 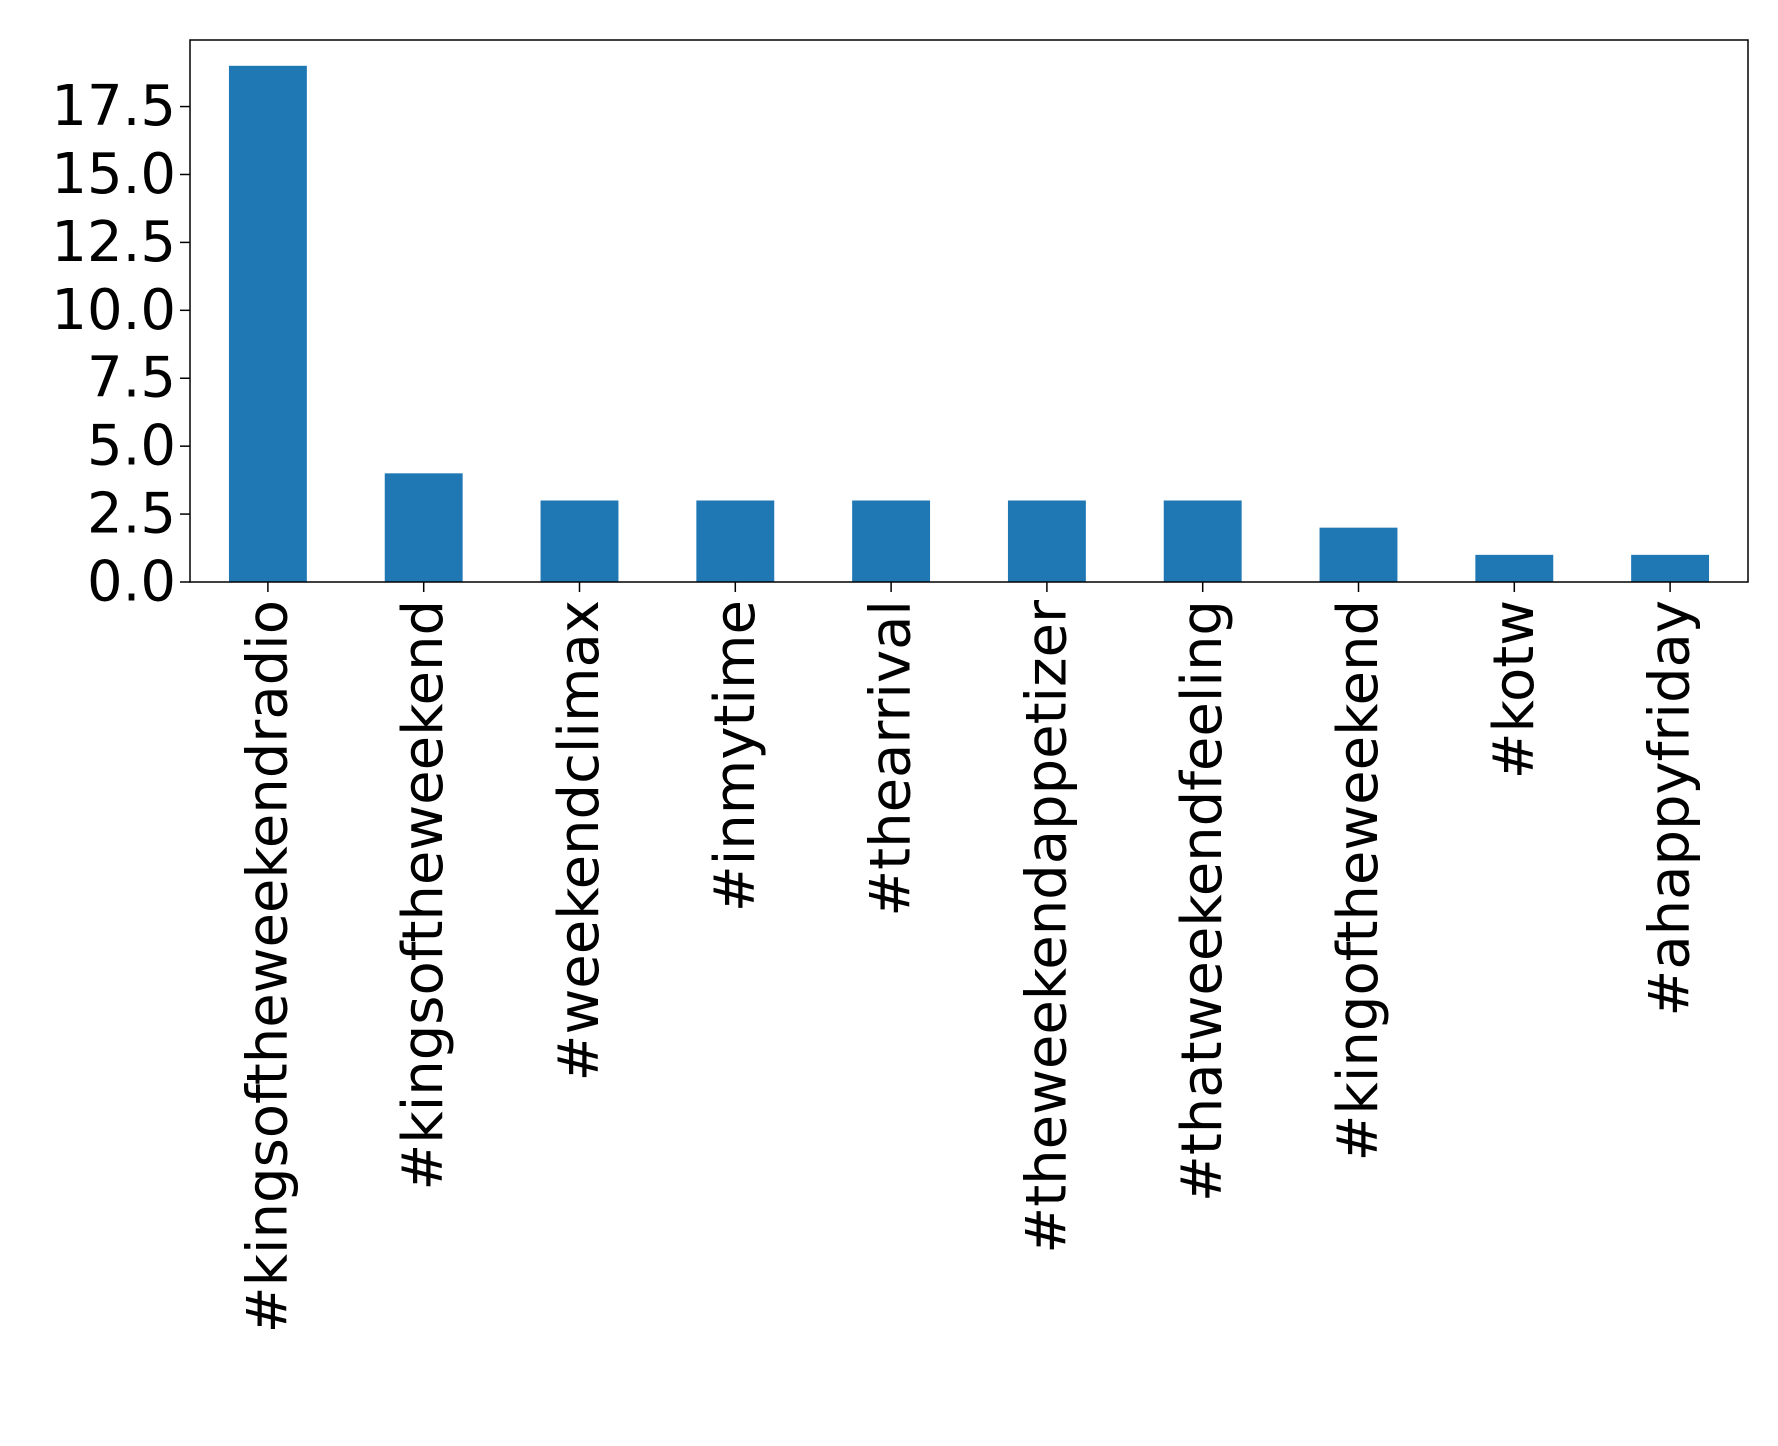 I want to click on y-tick-label: 0.0, so click(x=131, y=582).